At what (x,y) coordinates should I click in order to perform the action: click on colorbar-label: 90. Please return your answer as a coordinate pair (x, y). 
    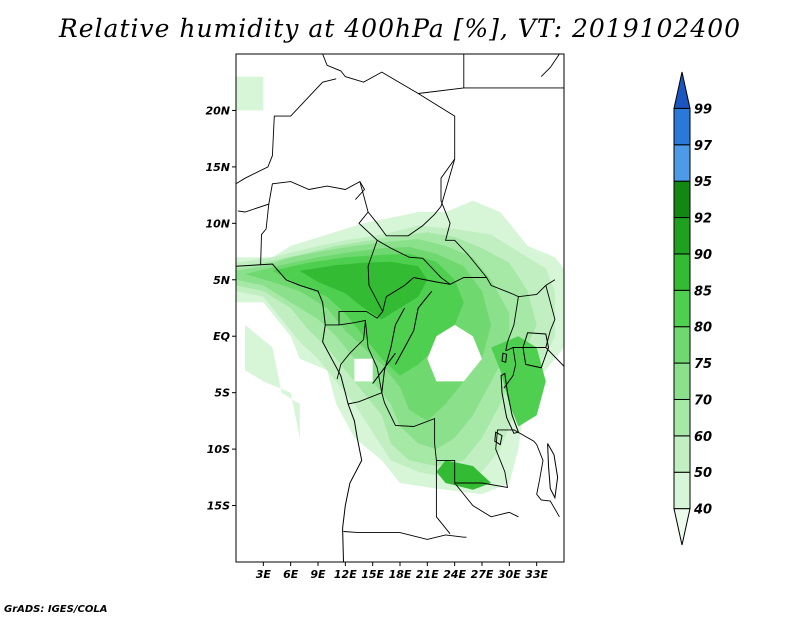
    Looking at the image, I should click on (703, 255).